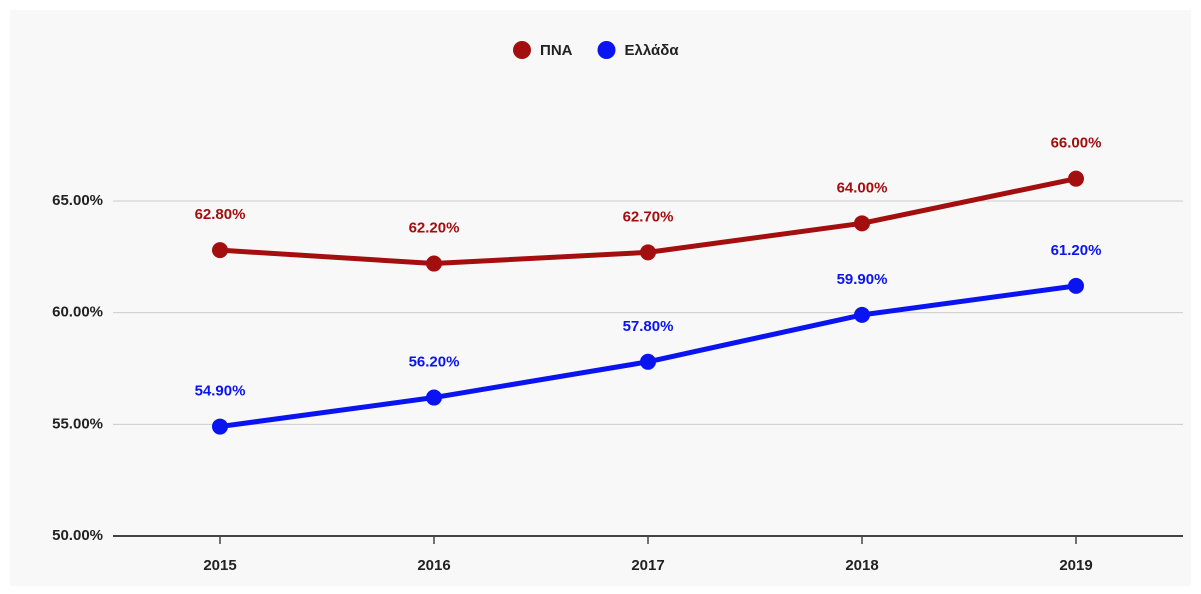  What do you see at coordinates (862, 187) in the screenshot?
I see `data-label: 64.00%` at bounding box center [862, 187].